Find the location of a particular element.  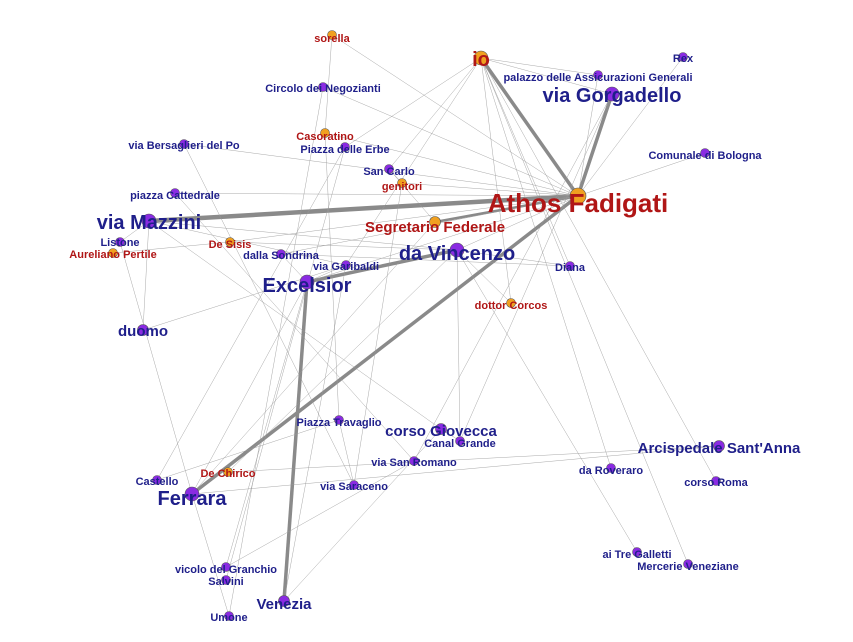

node-arcispedale is located at coordinates (719, 446).